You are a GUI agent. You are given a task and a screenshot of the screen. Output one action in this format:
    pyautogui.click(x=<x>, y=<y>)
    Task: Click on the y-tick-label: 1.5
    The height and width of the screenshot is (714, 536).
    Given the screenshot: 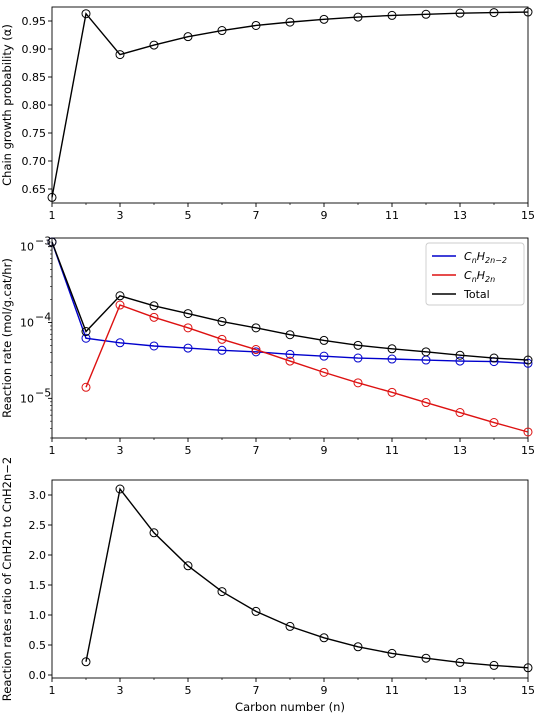 What is the action you would take?
    pyautogui.click(x=38, y=585)
    